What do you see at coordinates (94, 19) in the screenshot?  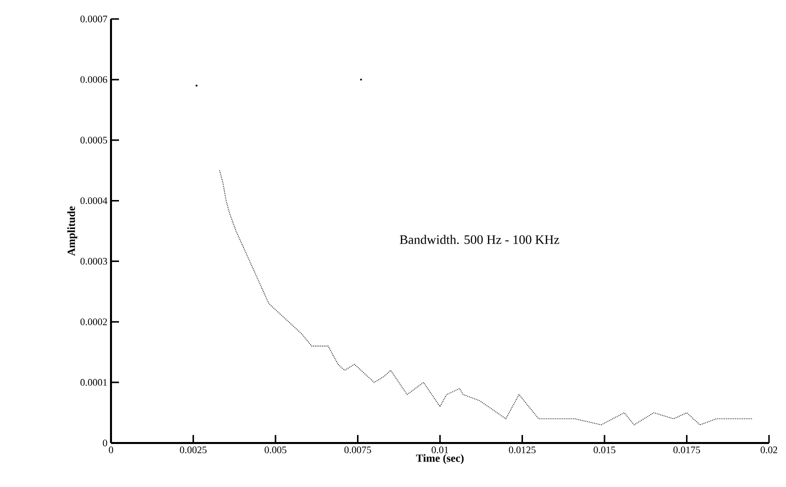 I see `y-tick-label: 0.0007` at bounding box center [94, 19].